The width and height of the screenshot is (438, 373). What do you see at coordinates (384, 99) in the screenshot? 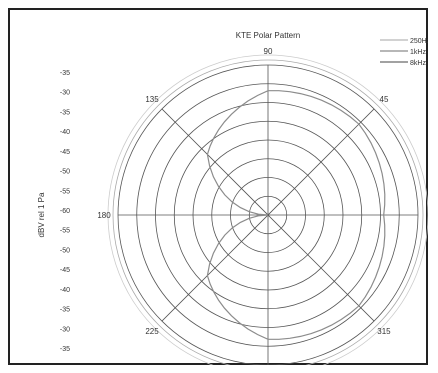
I see `angle-label: 45` at bounding box center [384, 99].